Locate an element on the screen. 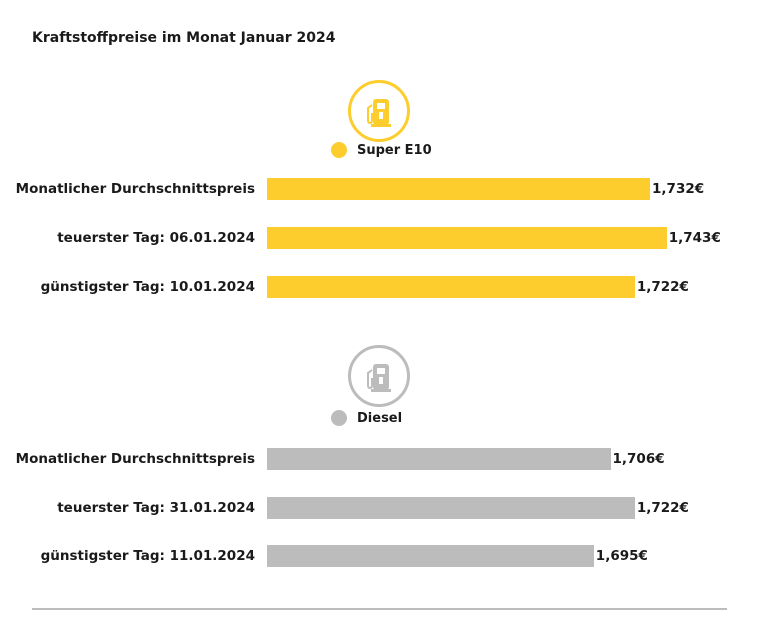 This screenshot has width=770, height=624. legend-label: Diesel is located at coordinates (380, 418).